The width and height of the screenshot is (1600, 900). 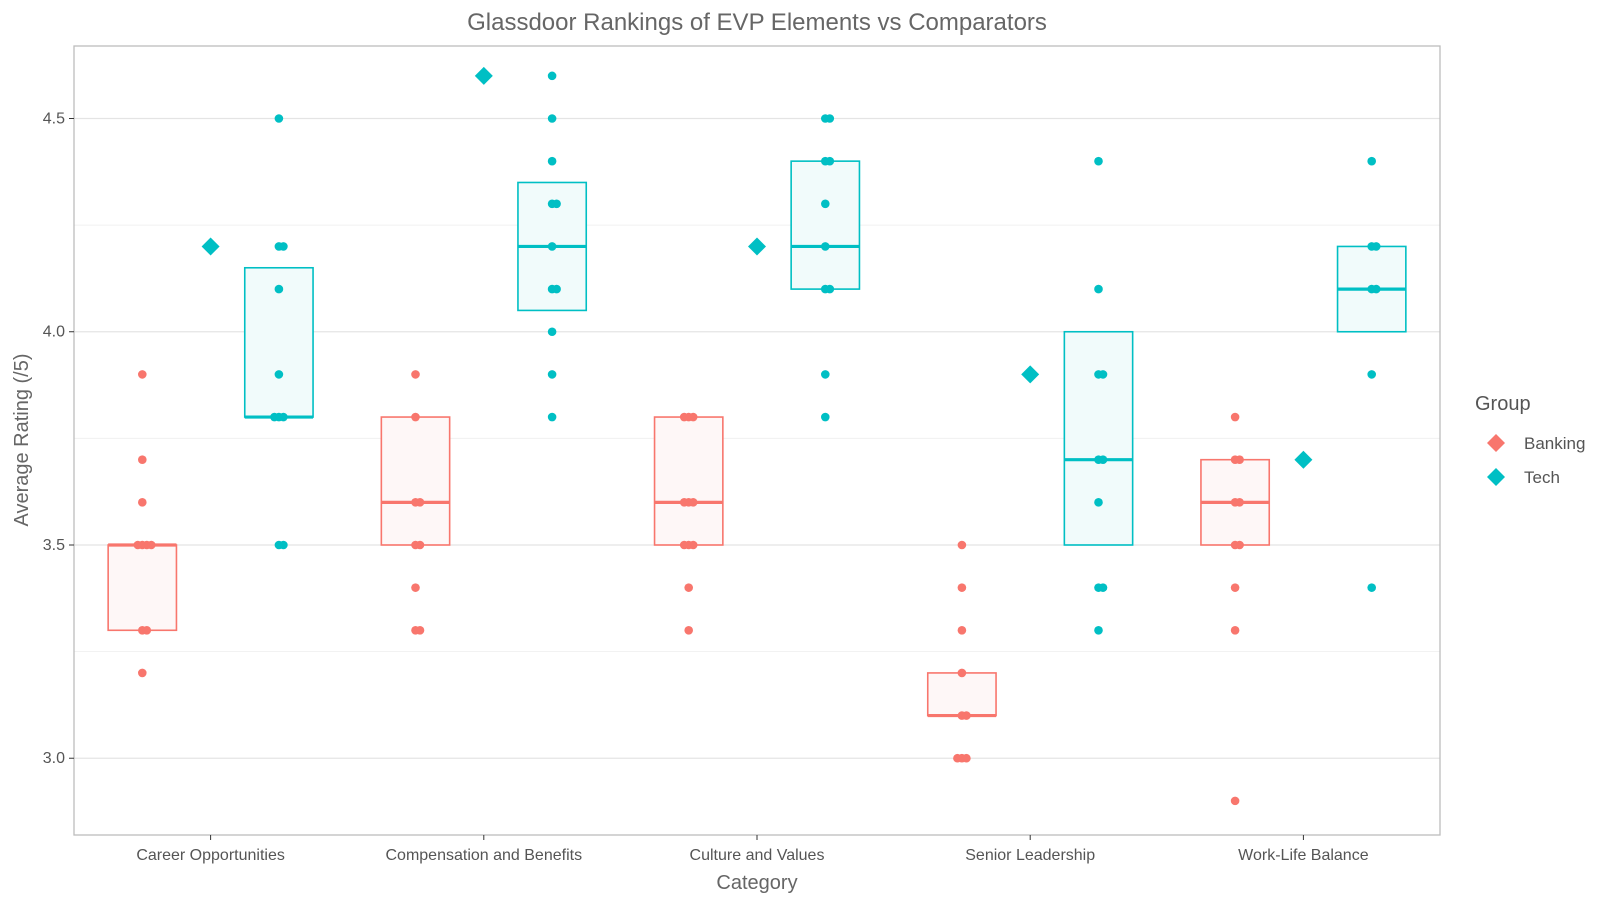 What do you see at coordinates (1030, 855) in the screenshot?
I see `x-tick-label: Senior Leadership` at bounding box center [1030, 855].